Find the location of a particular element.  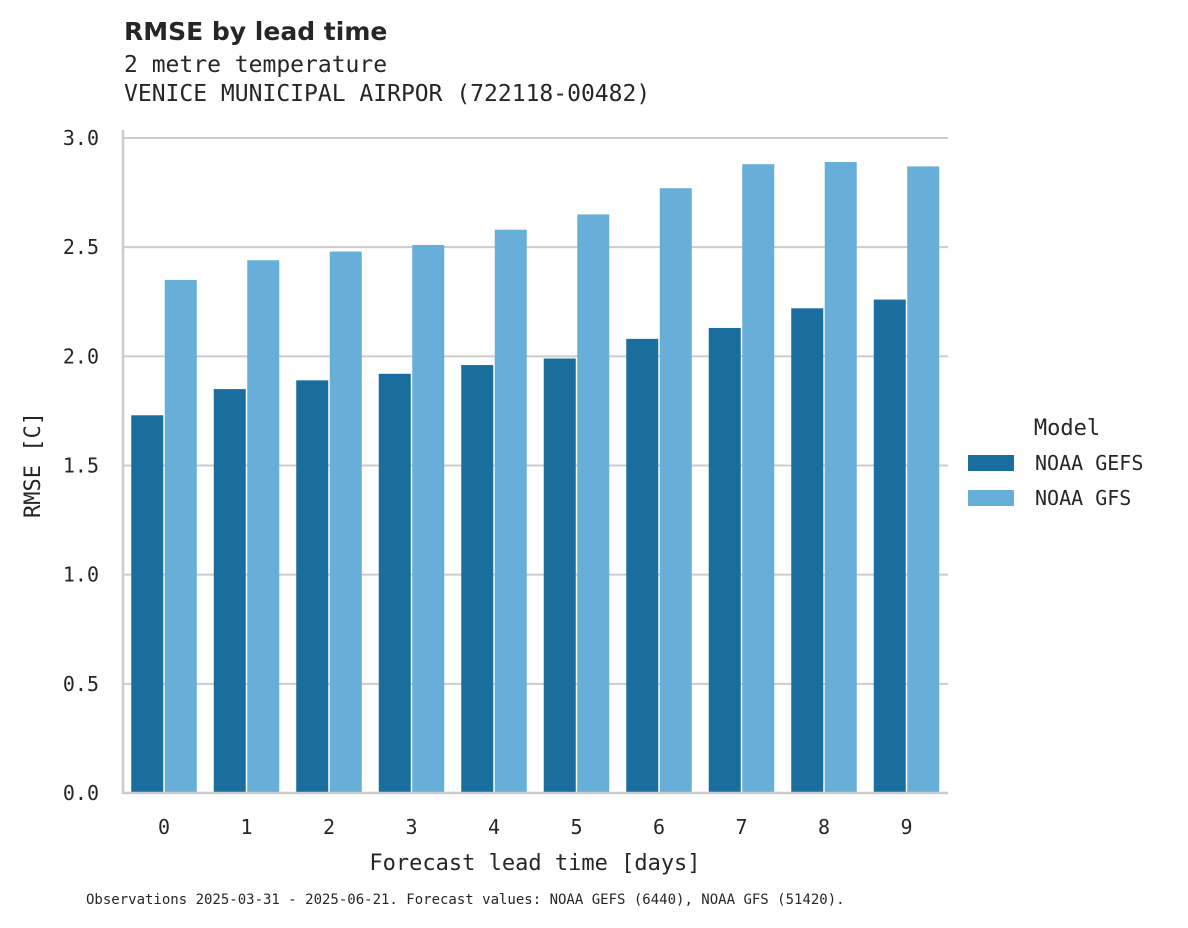

x-axis-label: Forecast lead time [days] is located at coordinates (534, 863).